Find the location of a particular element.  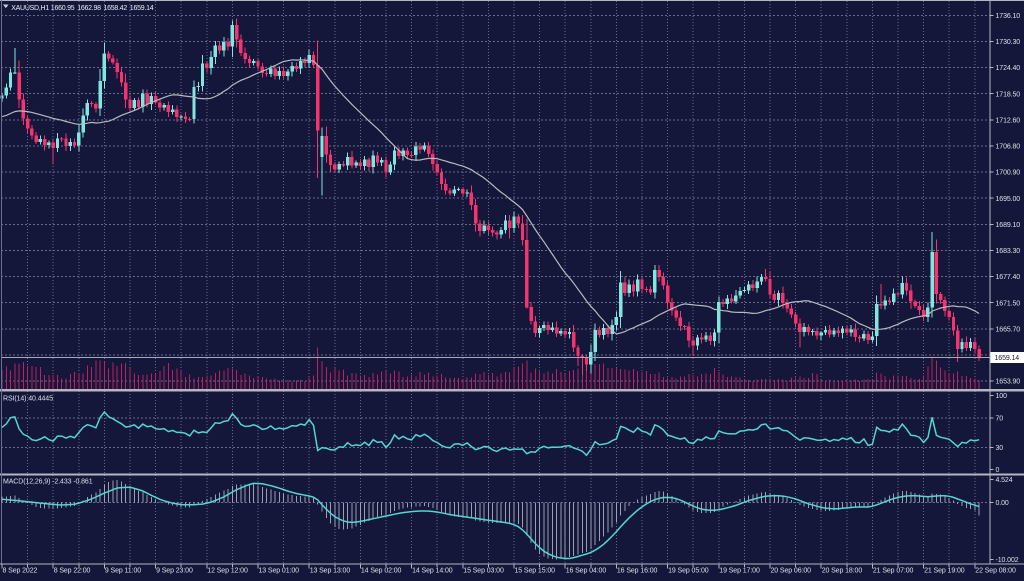

svg-text: 1677.40 is located at coordinates (1008, 277).